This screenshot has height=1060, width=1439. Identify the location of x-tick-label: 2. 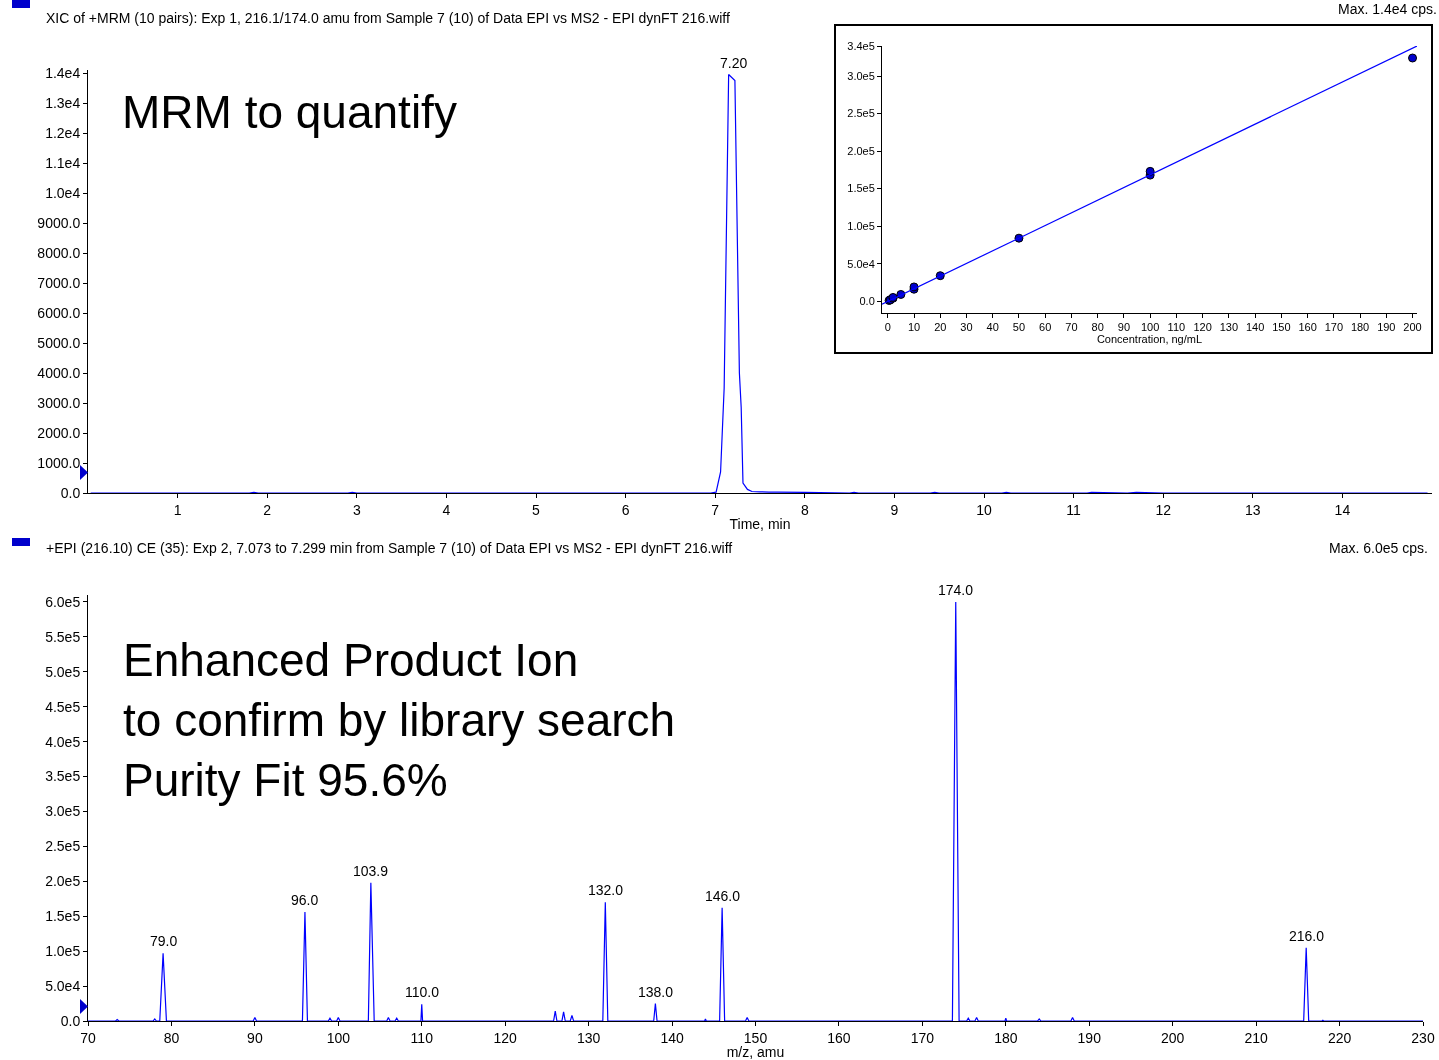
(267, 509).